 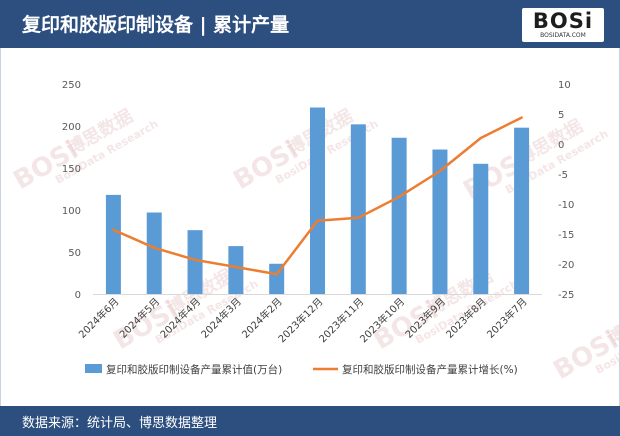 I want to click on footer-bar: 数据来源：统计局、博思数据整理, so click(x=310, y=421).